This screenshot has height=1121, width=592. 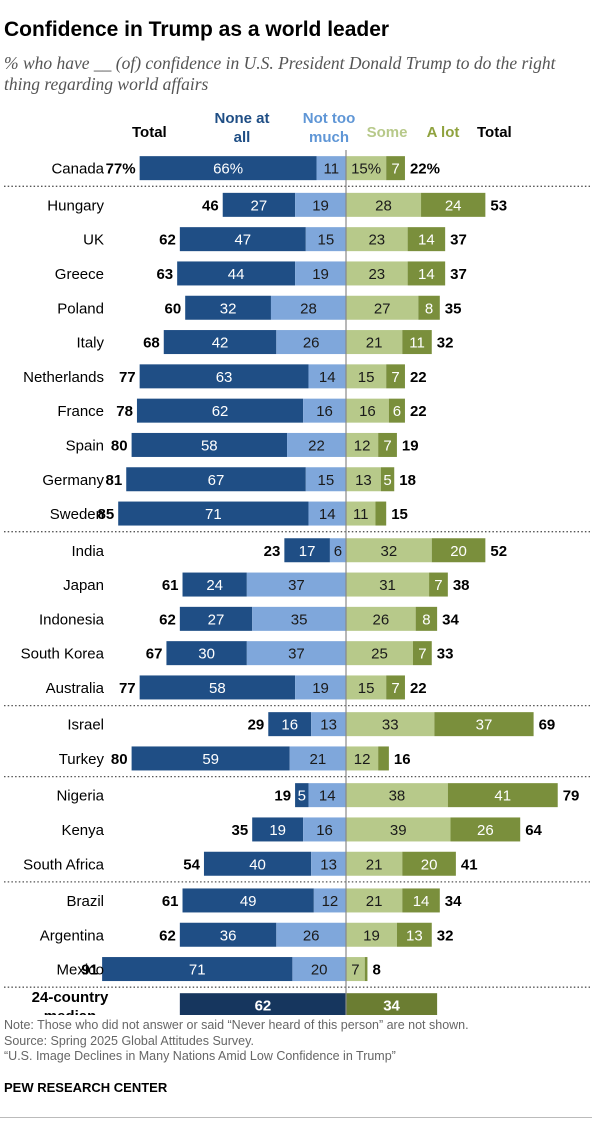 What do you see at coordinates (494, 132) in the screenshot?
I see `header-total-right: Total` at bounding box center [494, 132].